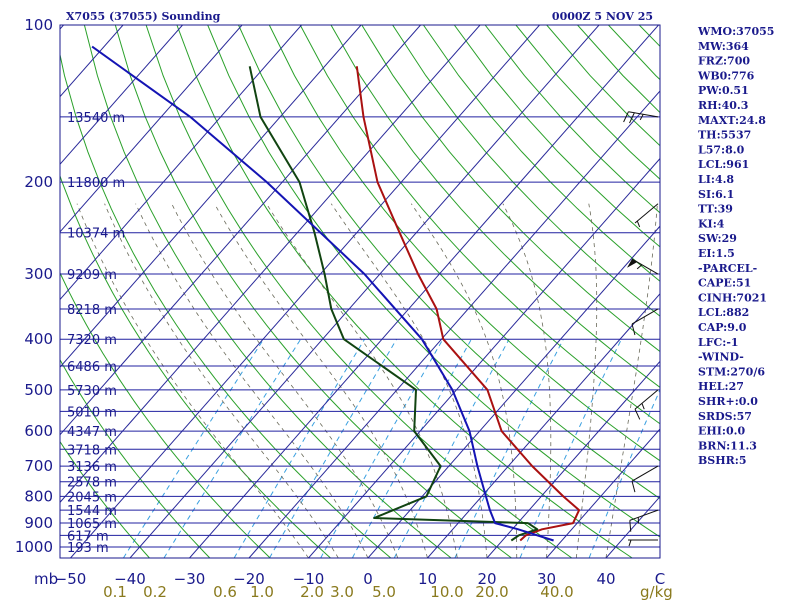  Describe the element at coordinates (732, 297) in the screenshot. I see `stat-line: CINH:7021` at that location.